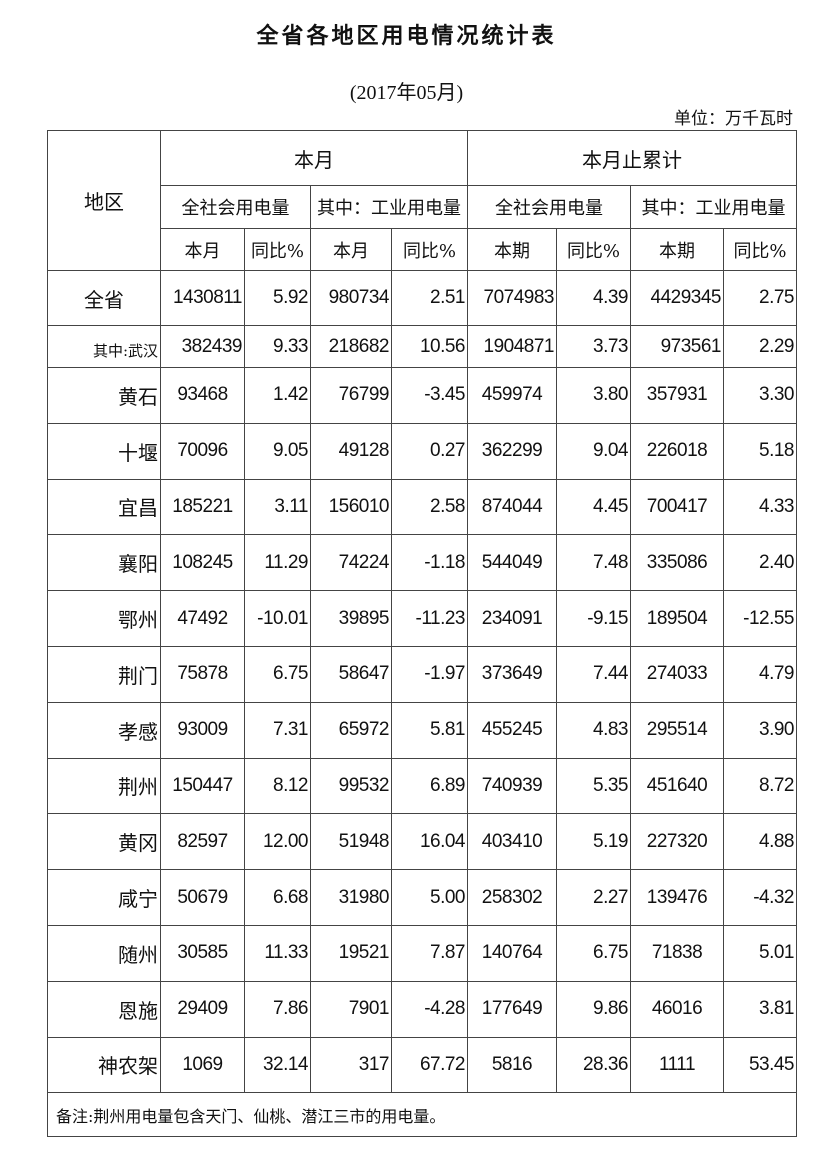  Describe the element at coordinates (512, 298) in the screenshot. I see `value-cell: 7074983` at that location.